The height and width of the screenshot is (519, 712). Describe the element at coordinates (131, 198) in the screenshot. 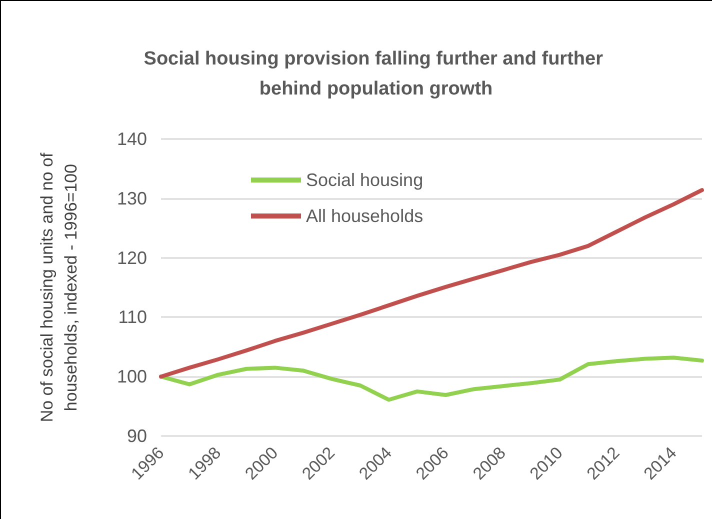

I see `y-tick-label: 130` at that location.